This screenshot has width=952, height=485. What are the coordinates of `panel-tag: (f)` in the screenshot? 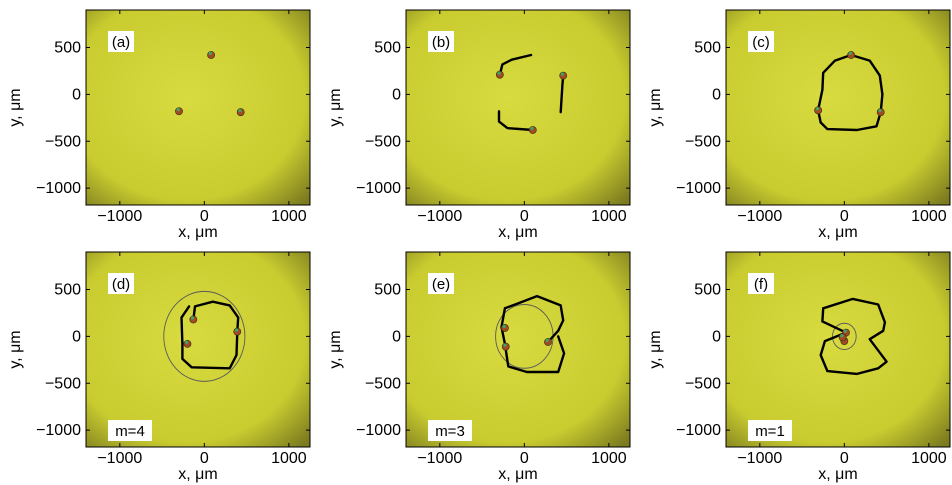 It's located at (761, 284).